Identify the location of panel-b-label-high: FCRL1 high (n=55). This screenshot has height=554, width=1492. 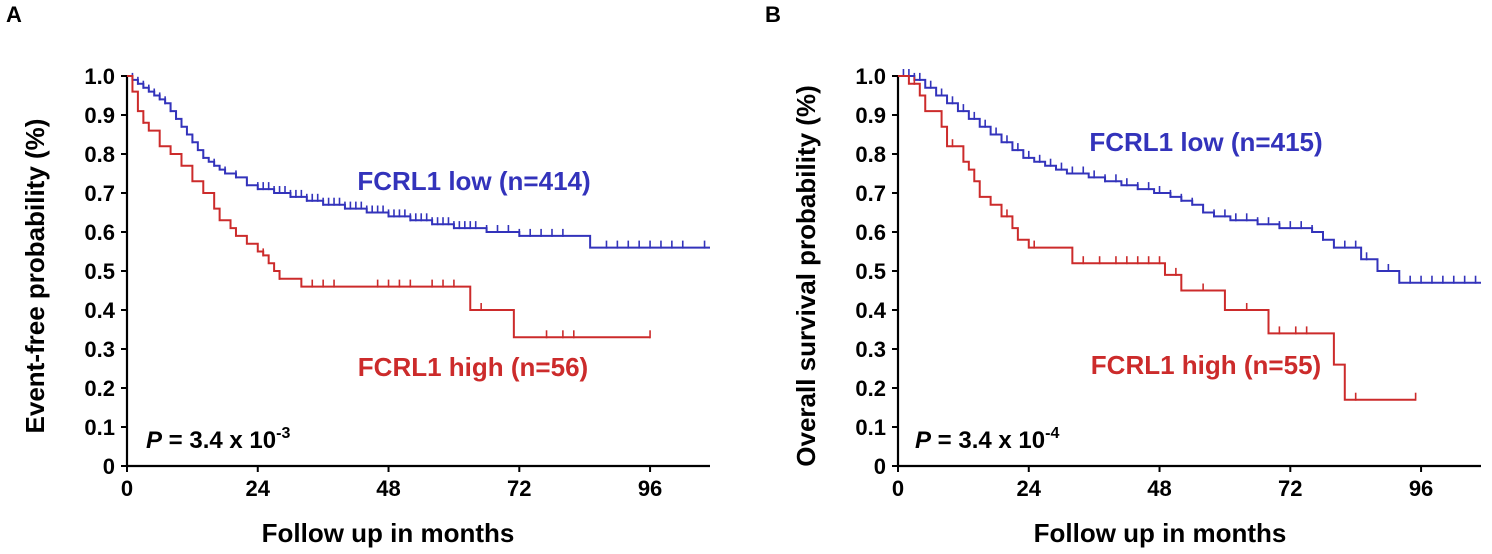
(1206, 365).